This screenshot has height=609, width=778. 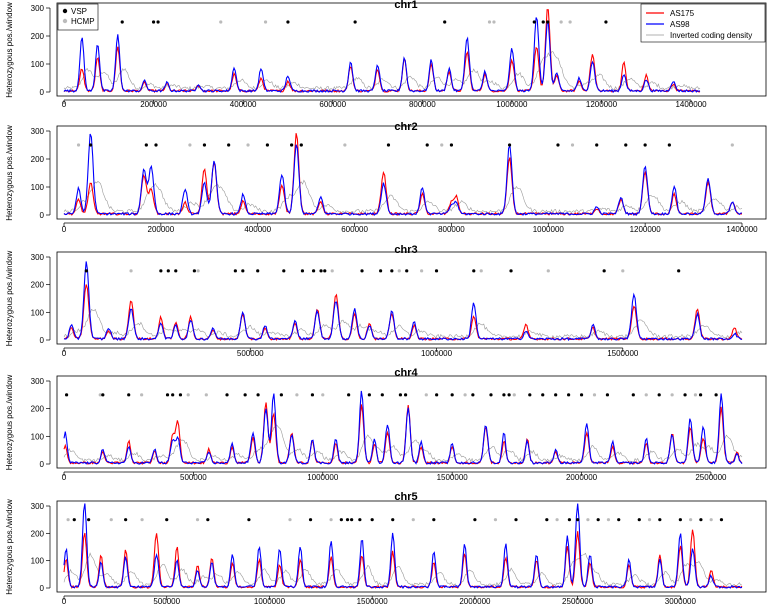 What do you see at coordinates (682, 13) in the screenshot?
I see `legend-label: AS175` at bounding box center [682, 13].